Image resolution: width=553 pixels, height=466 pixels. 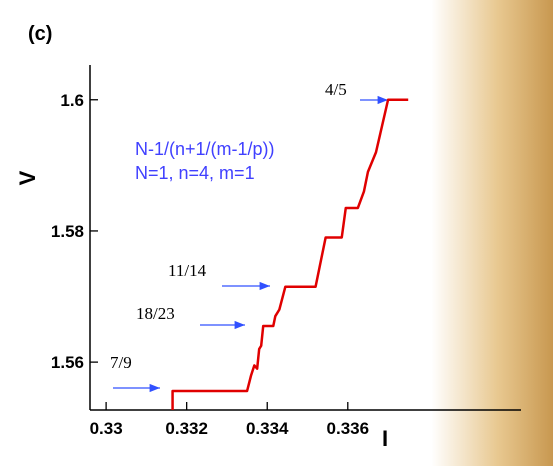 What do you see at coordinates (72, 100) in the screenshot?
I see `y-tick-label: 1.6` at bounding box center [72, 100].